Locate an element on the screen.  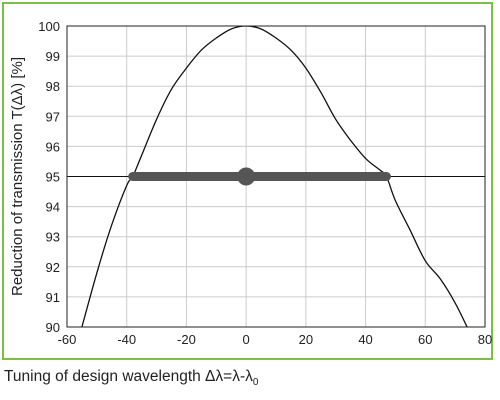
y-axis-label: Reduction of transmission T(Δλ) [%] is located at coordinates (17, 176).